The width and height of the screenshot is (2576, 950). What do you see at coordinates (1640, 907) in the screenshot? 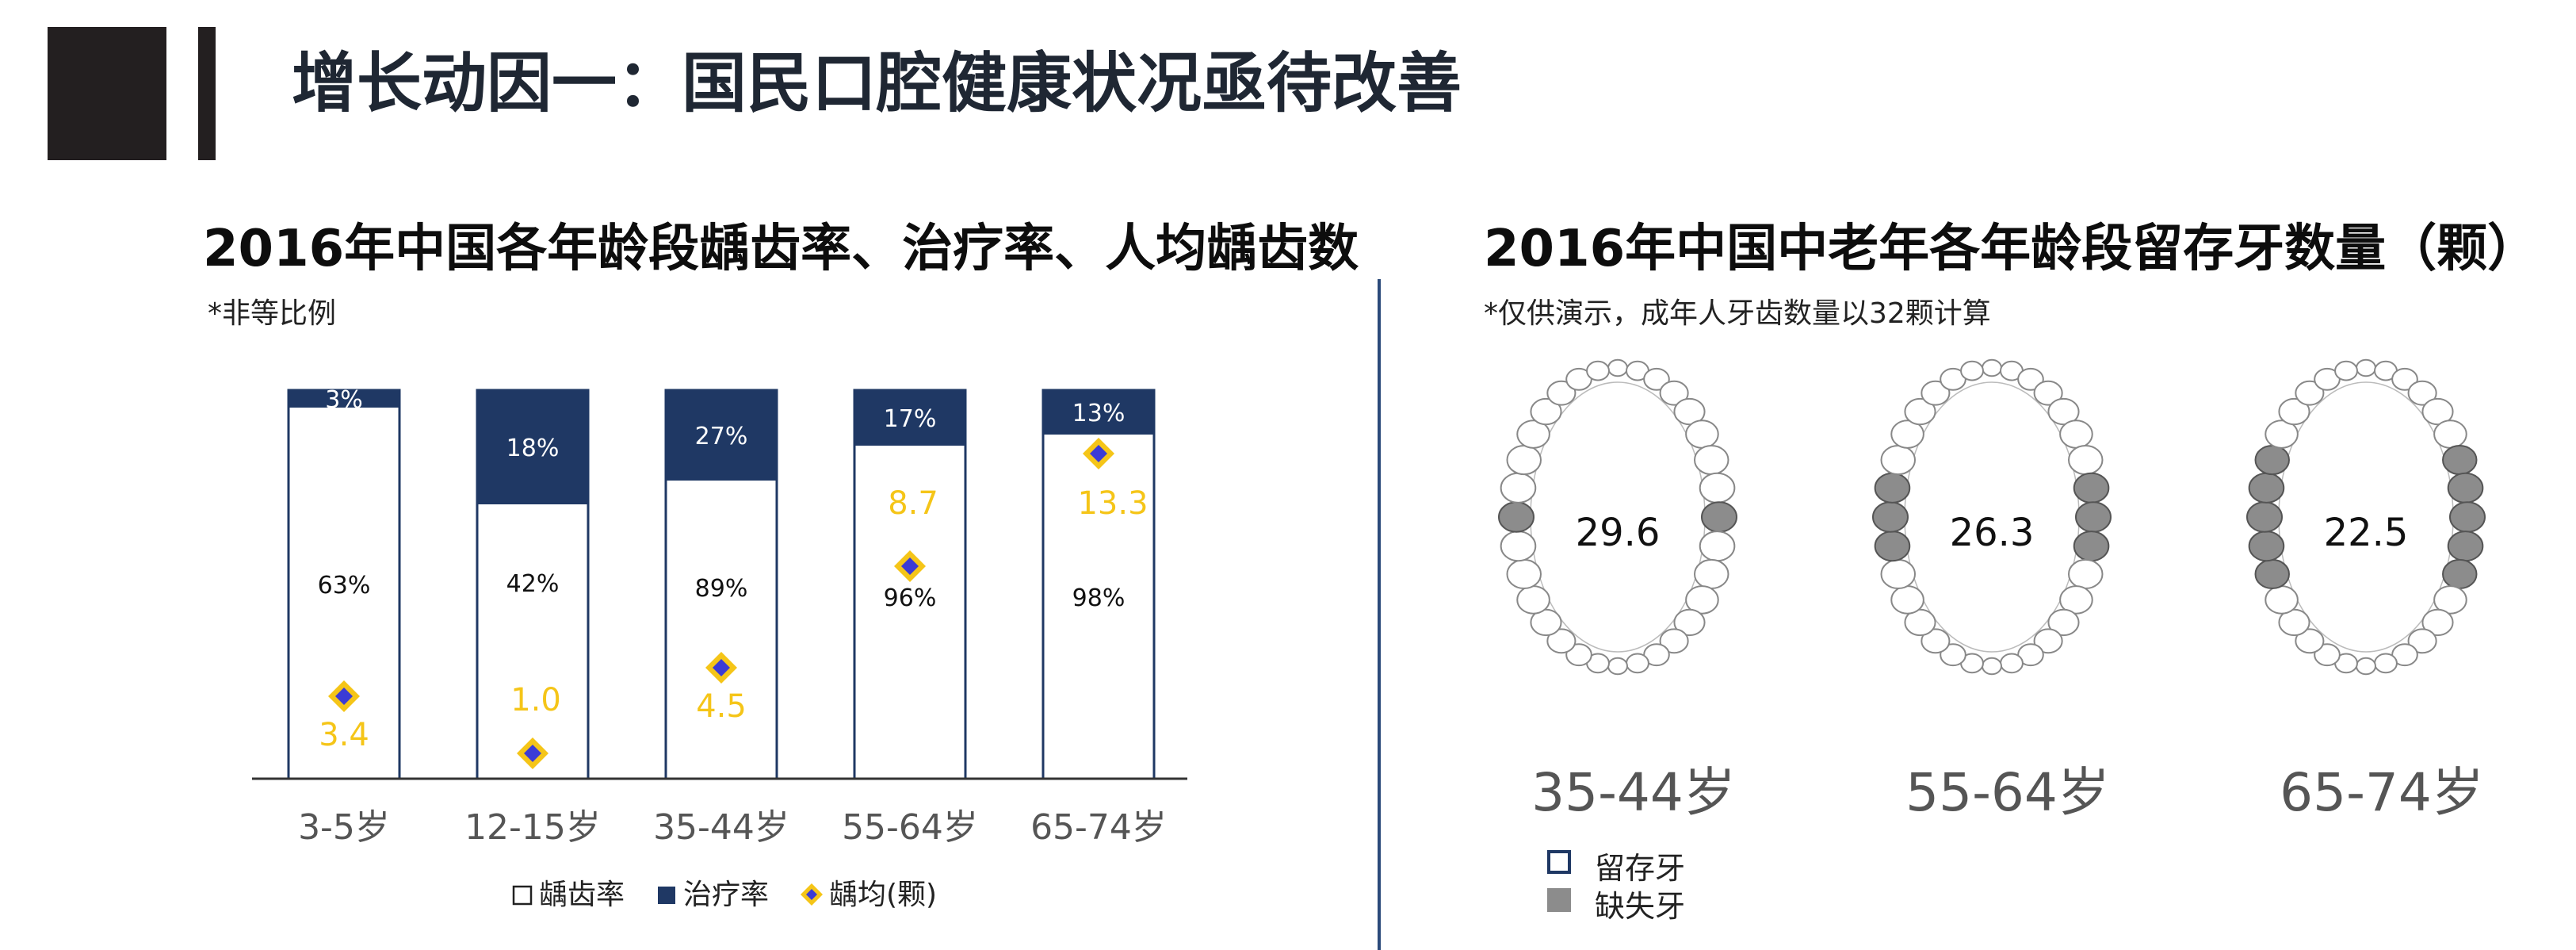
I see `legend-missing-label: 缺失牙` at bounding box center [1640, 907].